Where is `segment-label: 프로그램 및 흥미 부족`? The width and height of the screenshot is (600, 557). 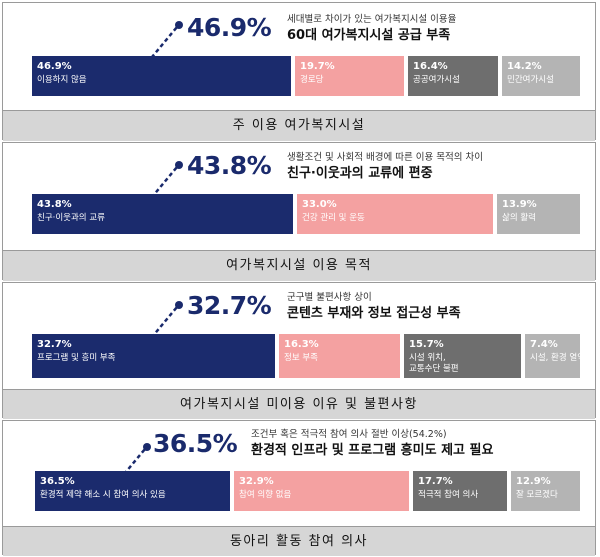
segment-label: 프로그램 및 흥미 부족 is located at coordinates (76, 358).